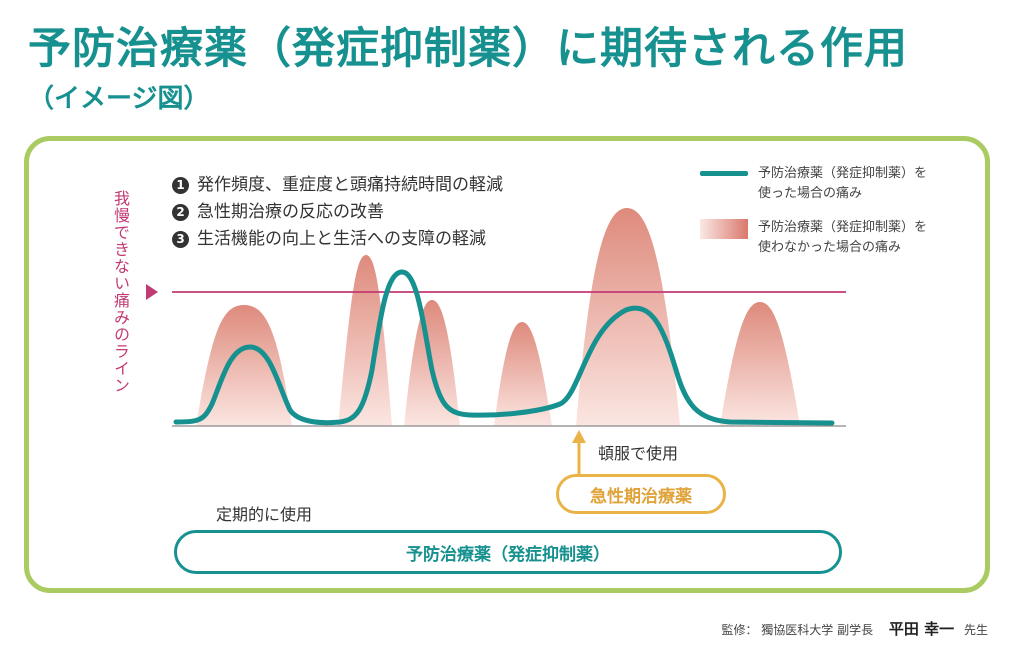 Image resolution: width=1024 pixels, height=649 pixels. Describe the element at coordinates (724, 173) in the screenshot. I see `legend-line-swatch` at that location.